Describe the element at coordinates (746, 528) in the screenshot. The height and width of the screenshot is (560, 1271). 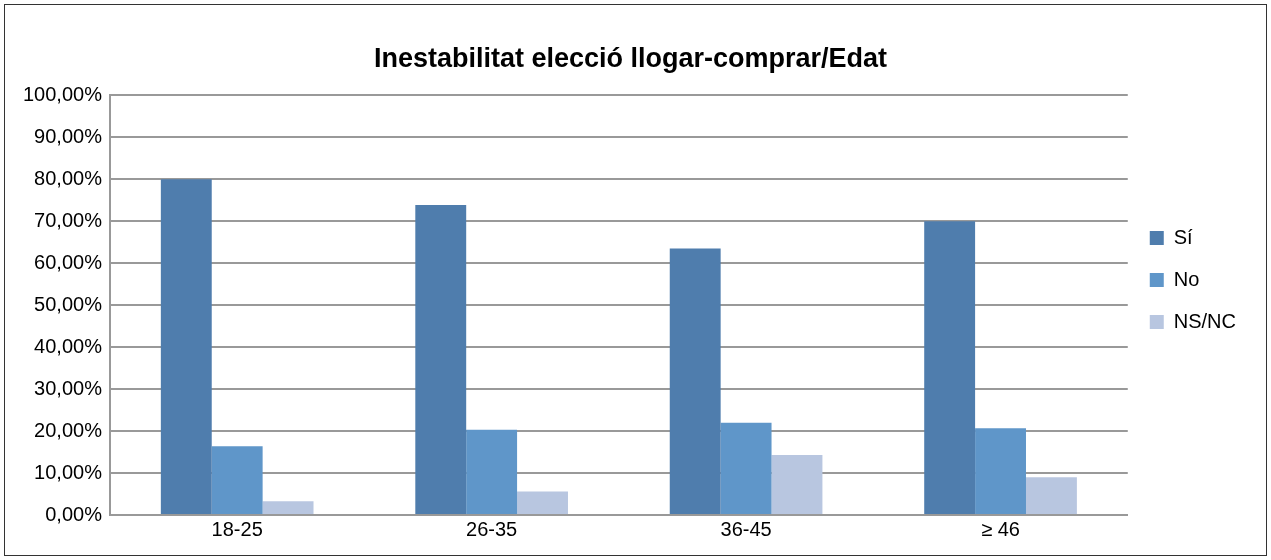
I see `x-tick-label: 36-45` at that location.